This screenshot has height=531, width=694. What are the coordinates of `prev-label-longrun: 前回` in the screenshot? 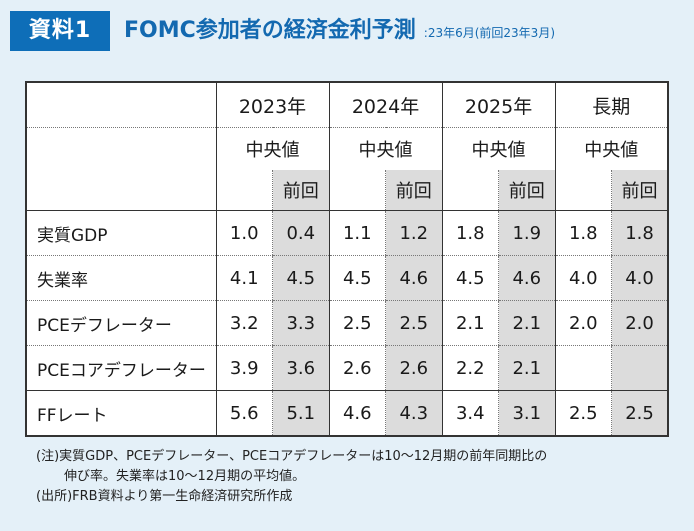 It's located at (640, 190).